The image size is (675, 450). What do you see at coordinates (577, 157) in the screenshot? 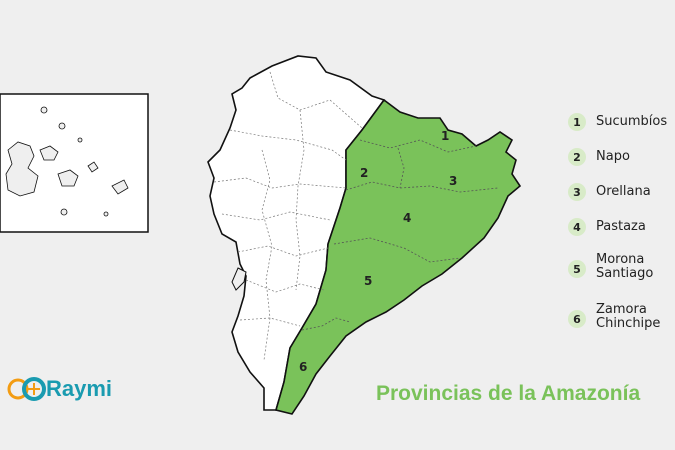
I see `legend-number: 2` at bounding box center [577, 157].